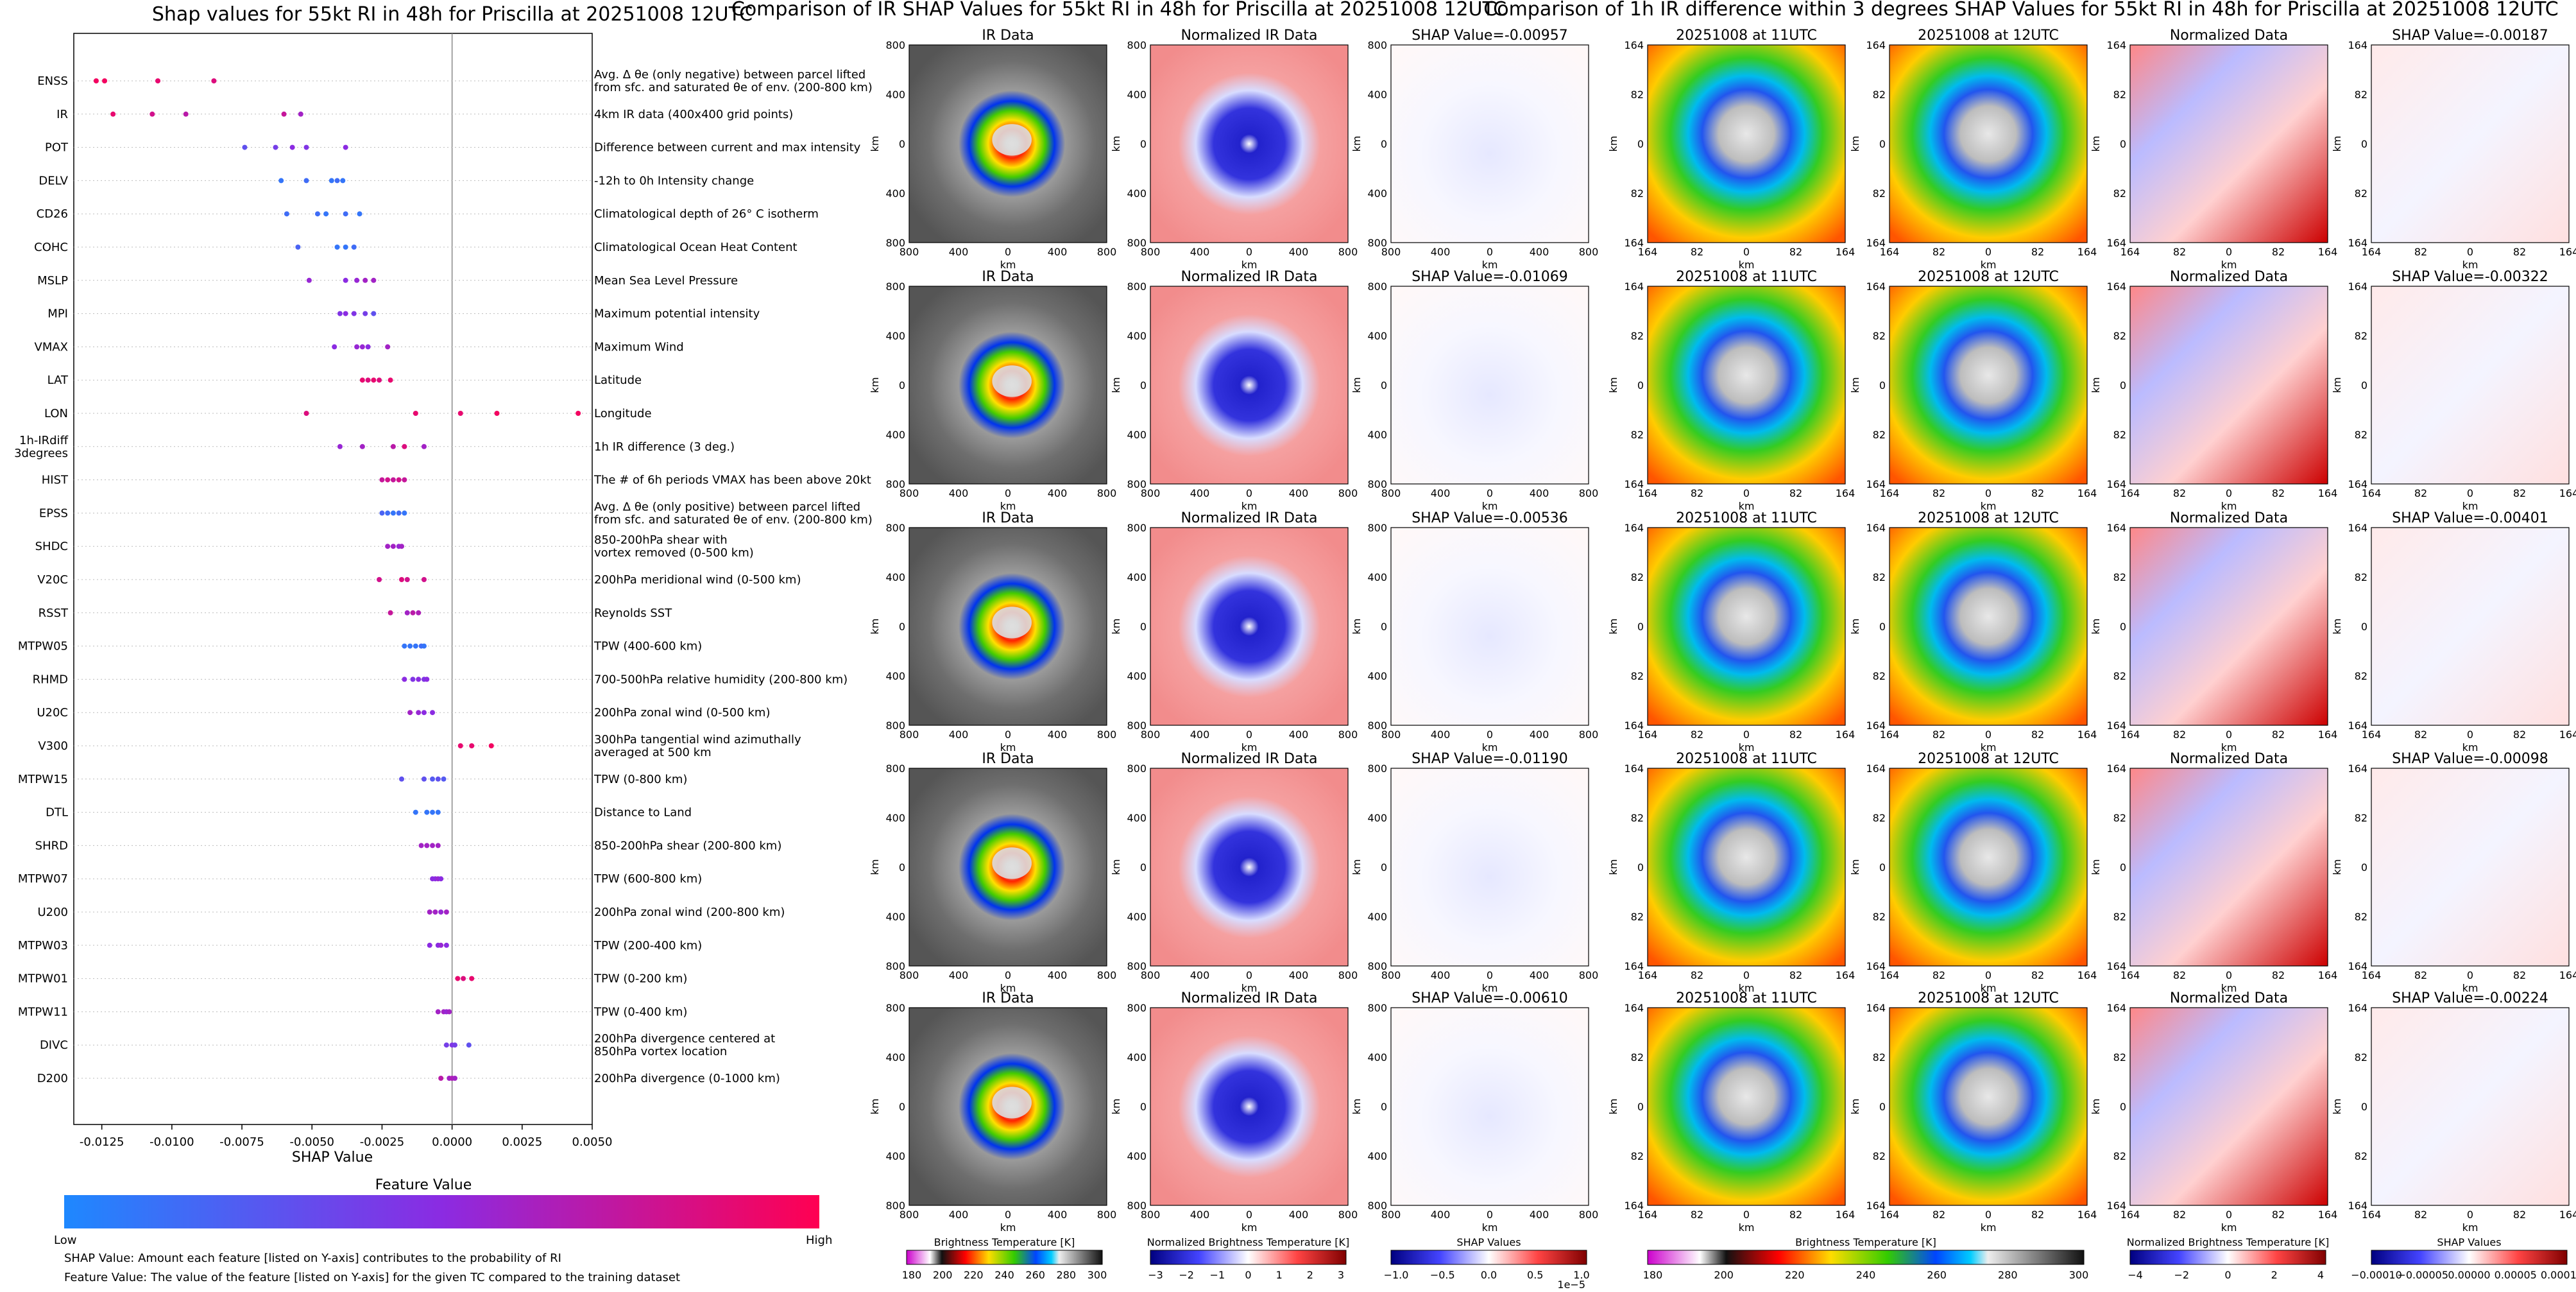 The height and width of the screenshot is (1292, 2576). What do you see at coordinates (640, 1012) in the screenshot?
I see `feature-description: TPW (0-400 km)` at bounding box center [640, 1012].